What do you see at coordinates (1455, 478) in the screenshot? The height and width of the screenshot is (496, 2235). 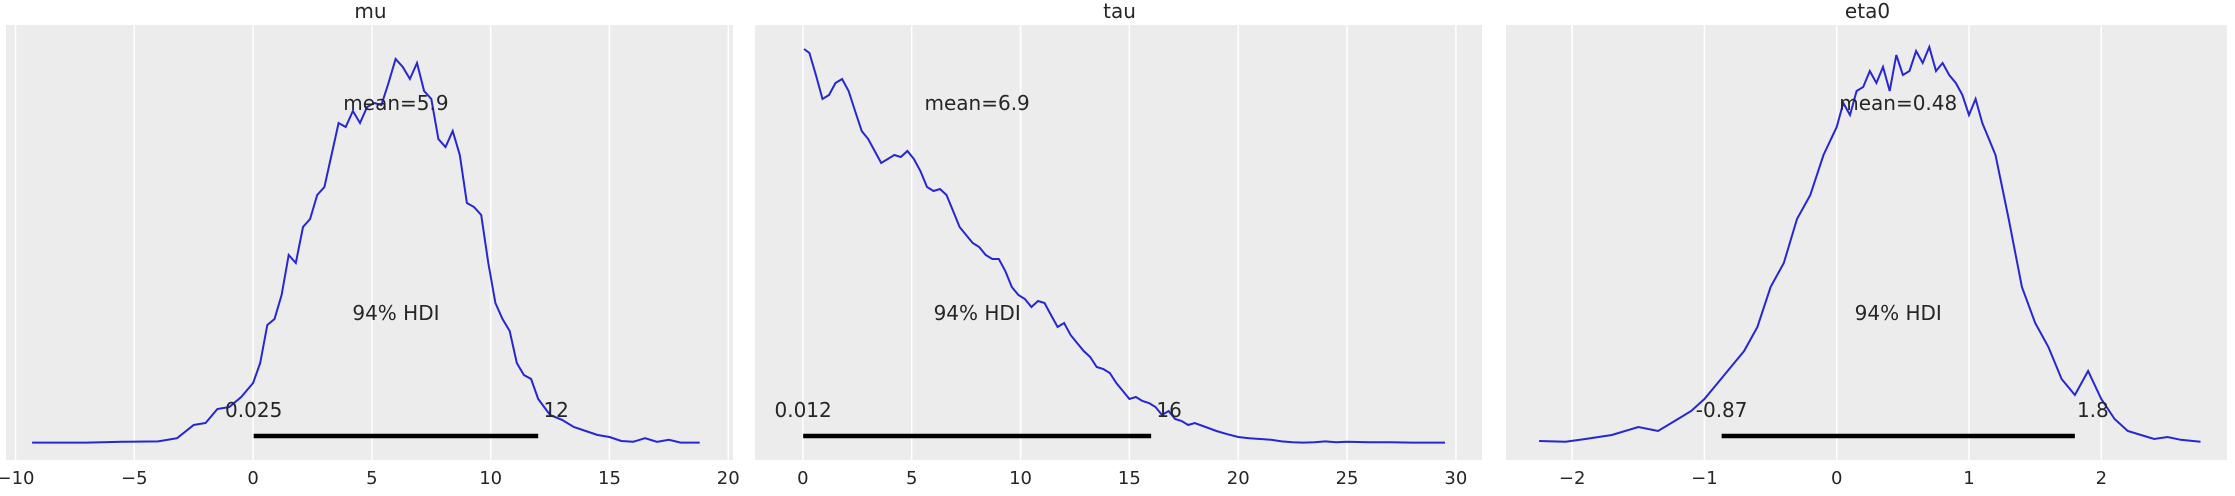 I see `x-tick-label: 30` at bounding box center [1455, 478].